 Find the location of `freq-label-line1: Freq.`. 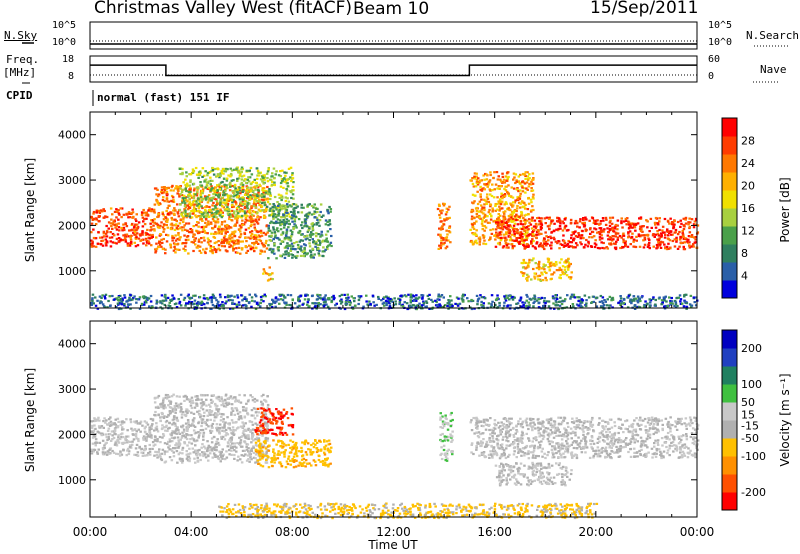

freq-label-line1: Freq. is located at coordinates (23, 59).